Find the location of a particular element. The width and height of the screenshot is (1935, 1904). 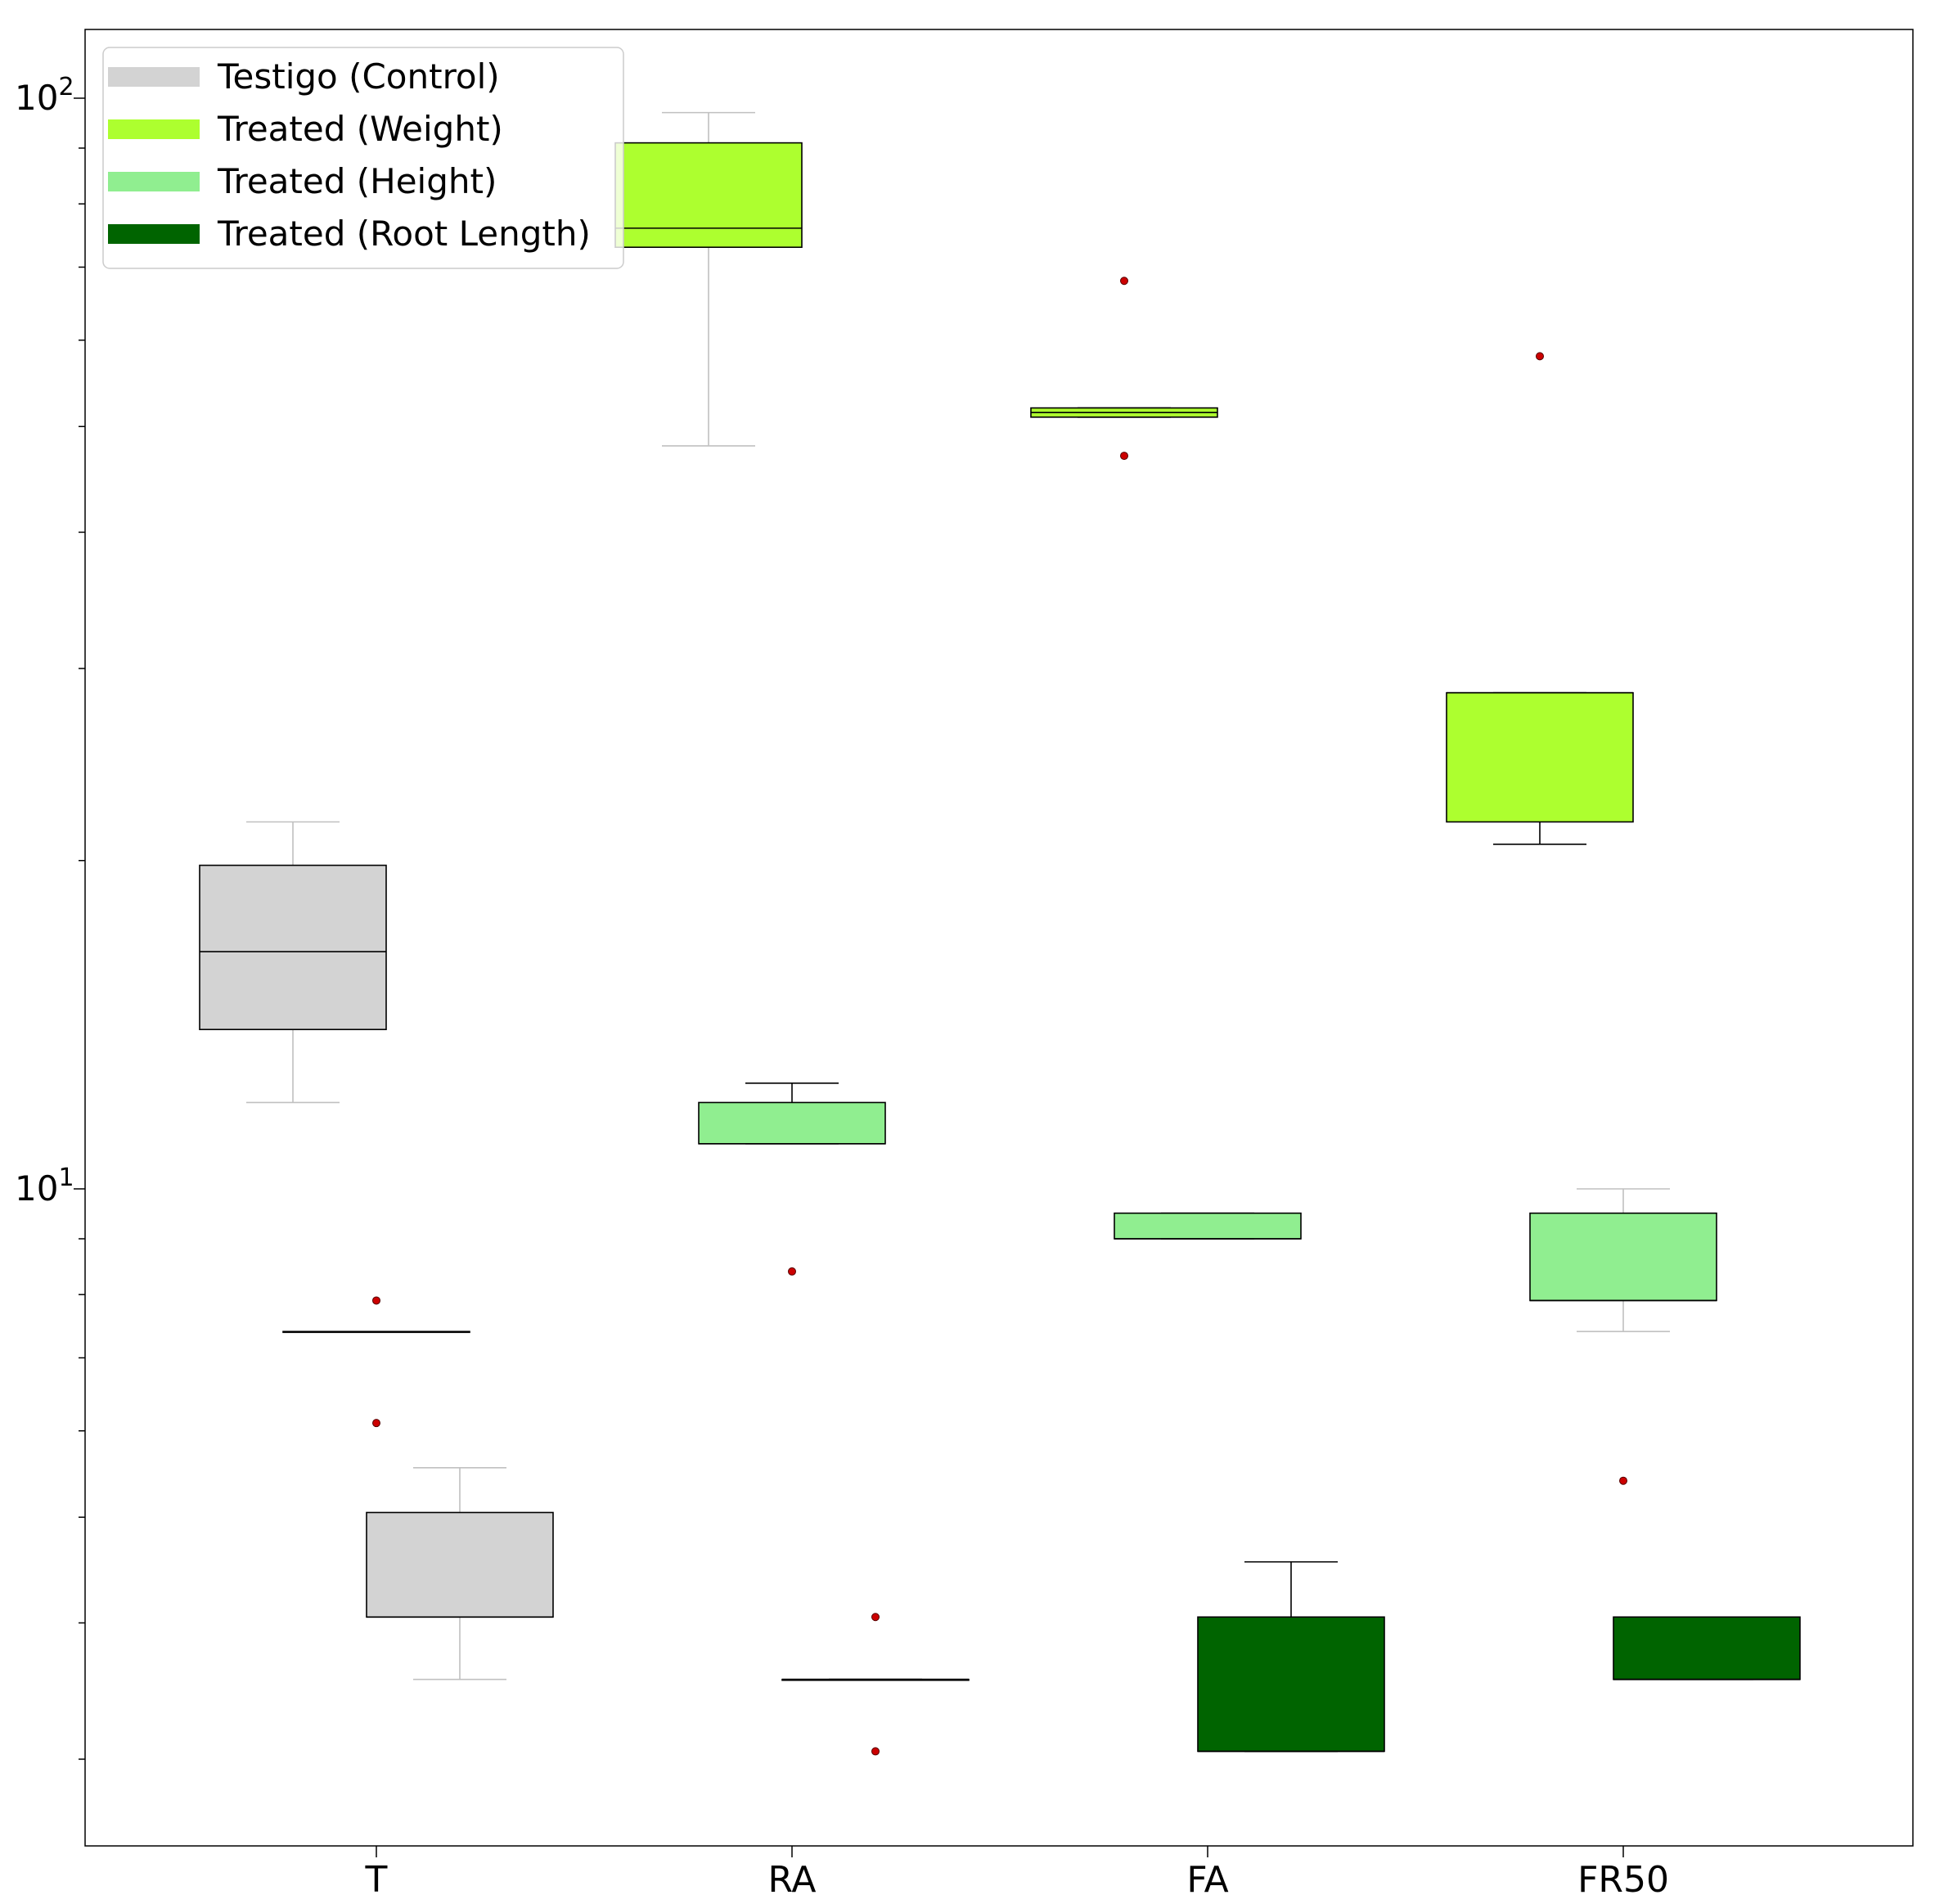

legend-label: Treated (Root Length) is located at coordinates (404, 234).